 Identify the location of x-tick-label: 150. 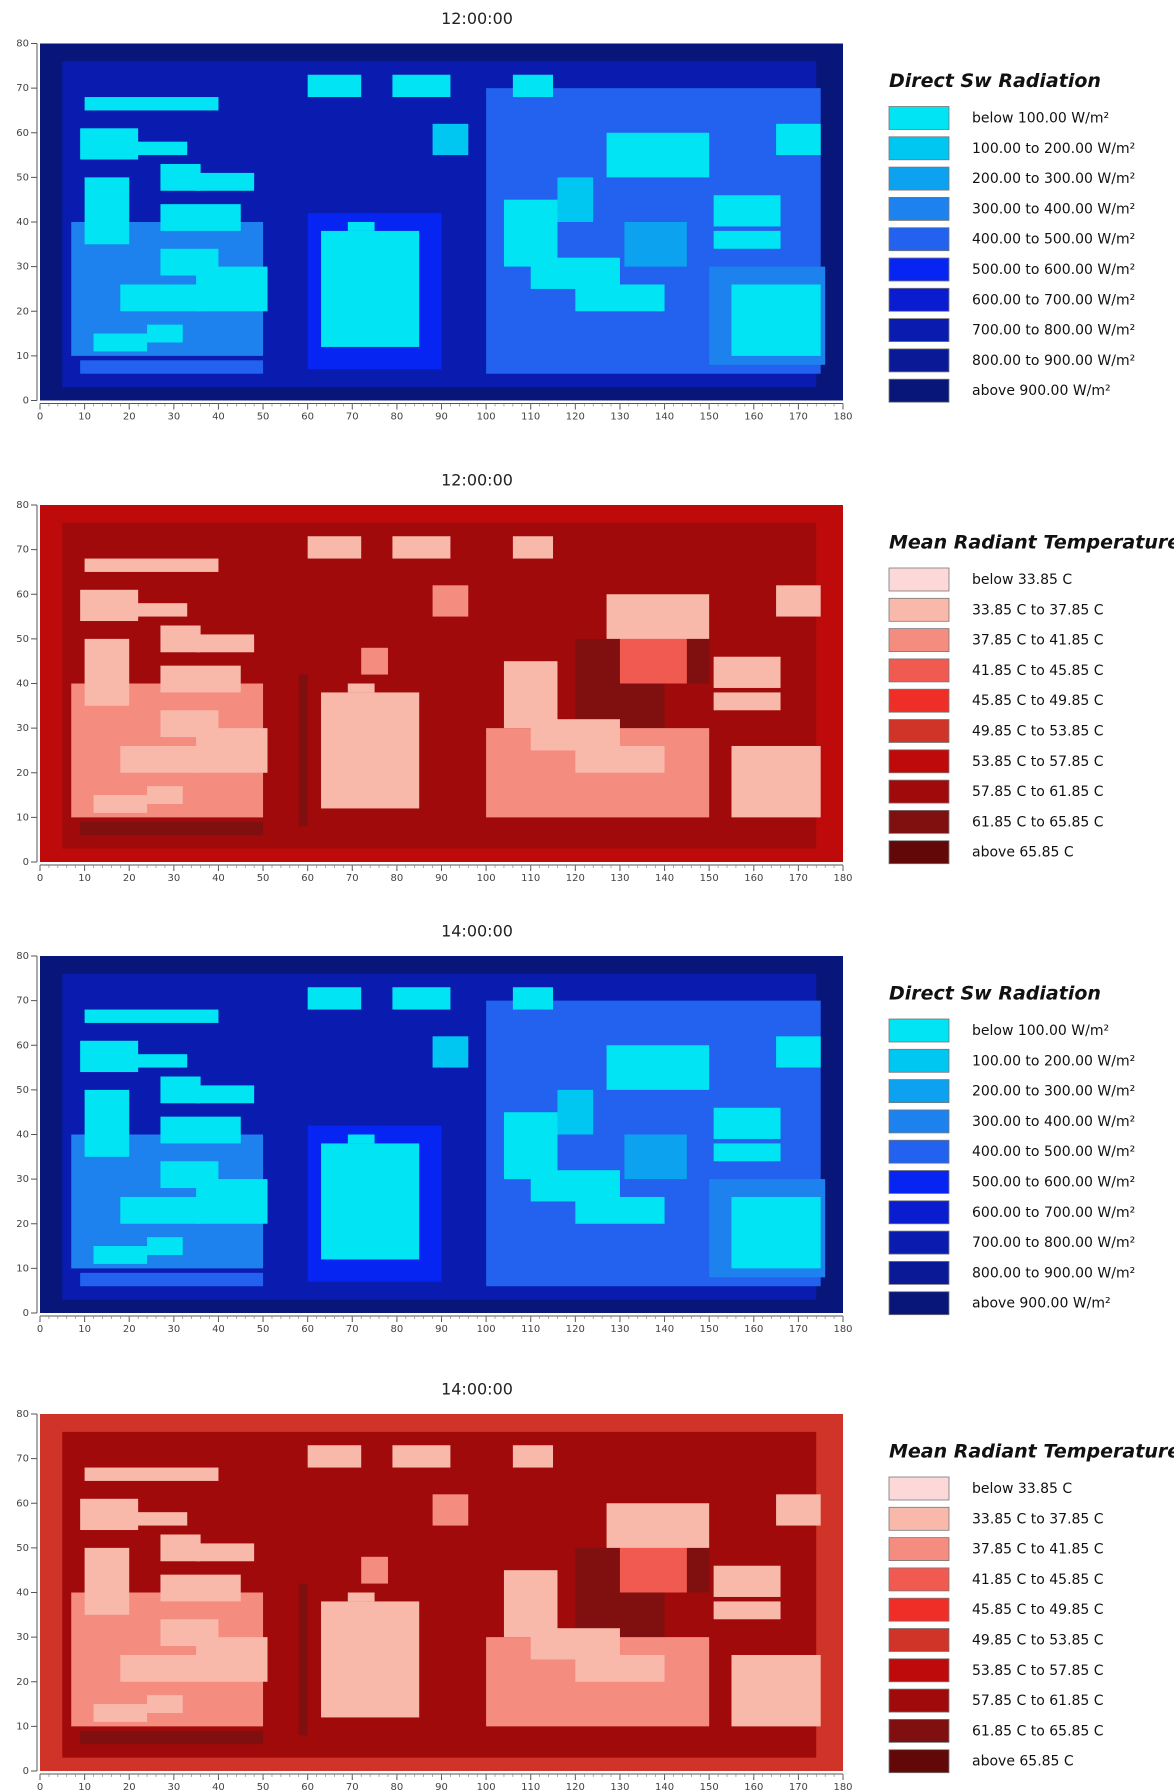
(709, 878).